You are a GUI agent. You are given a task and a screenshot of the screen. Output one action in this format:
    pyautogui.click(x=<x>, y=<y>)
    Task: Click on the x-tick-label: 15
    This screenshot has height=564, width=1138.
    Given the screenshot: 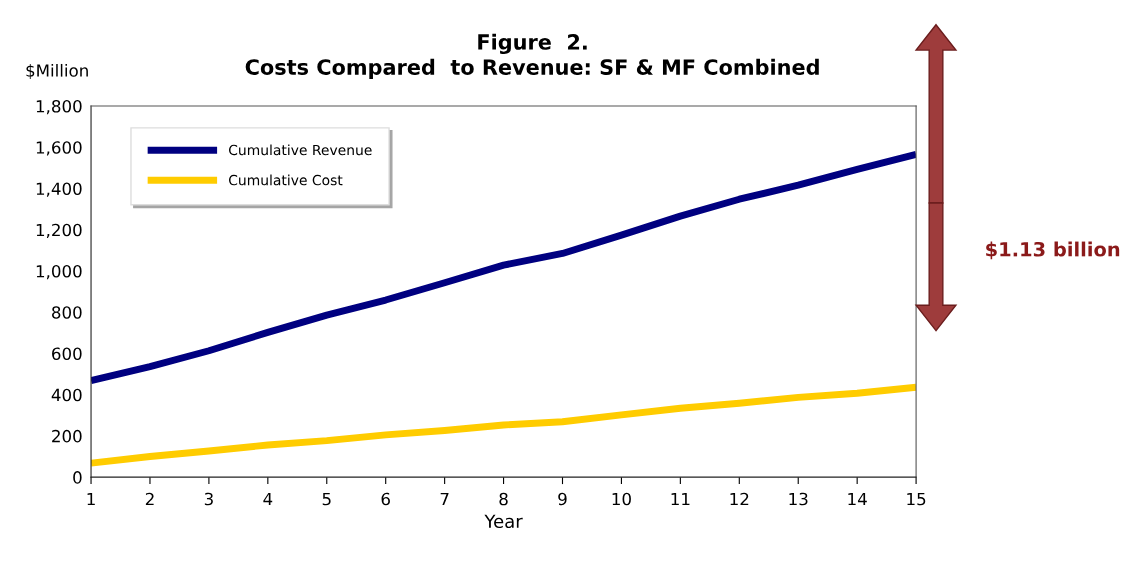 What is the action you would take?
    pyautogui.click(x=916, y=499)
    